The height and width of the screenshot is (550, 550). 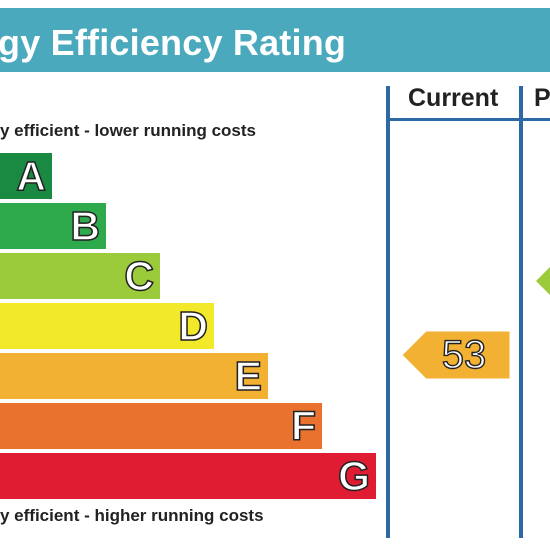 What do you see at coordinates (80, 276) in the screenshot?
I see `band-c: C` at bounding box center [80, 276].